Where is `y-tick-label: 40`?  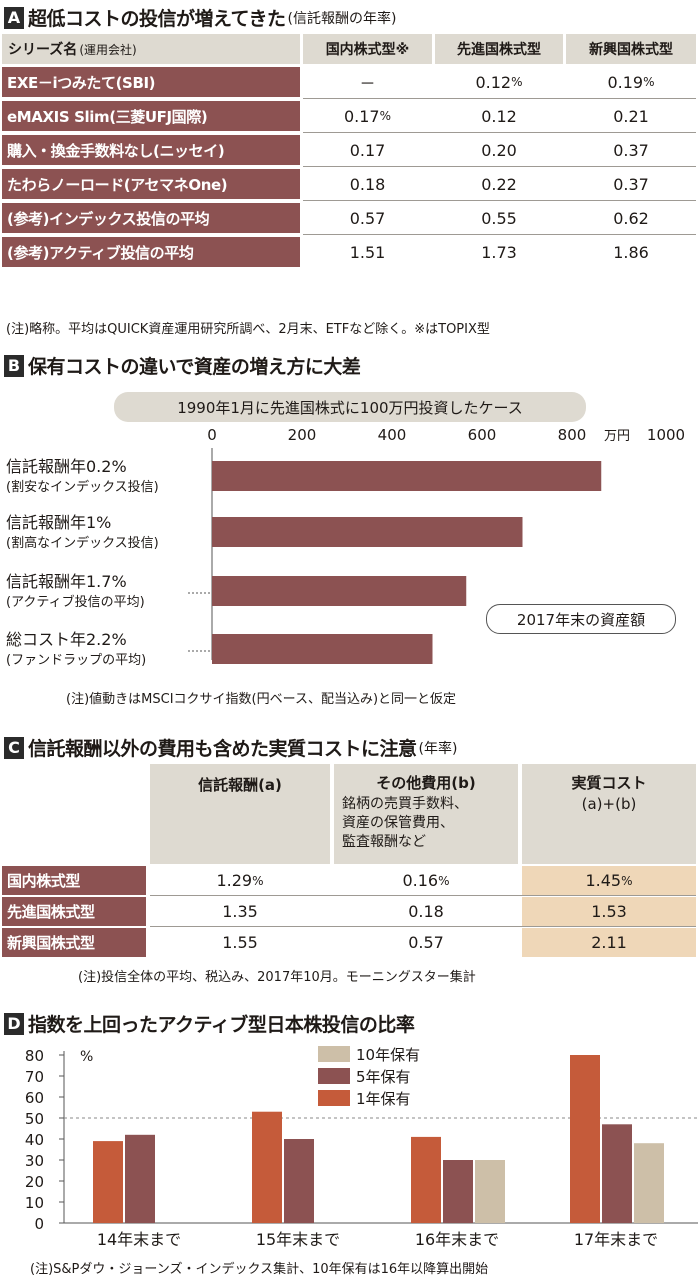 y-tick-label: 40 is located at coordinates (34, 1140).